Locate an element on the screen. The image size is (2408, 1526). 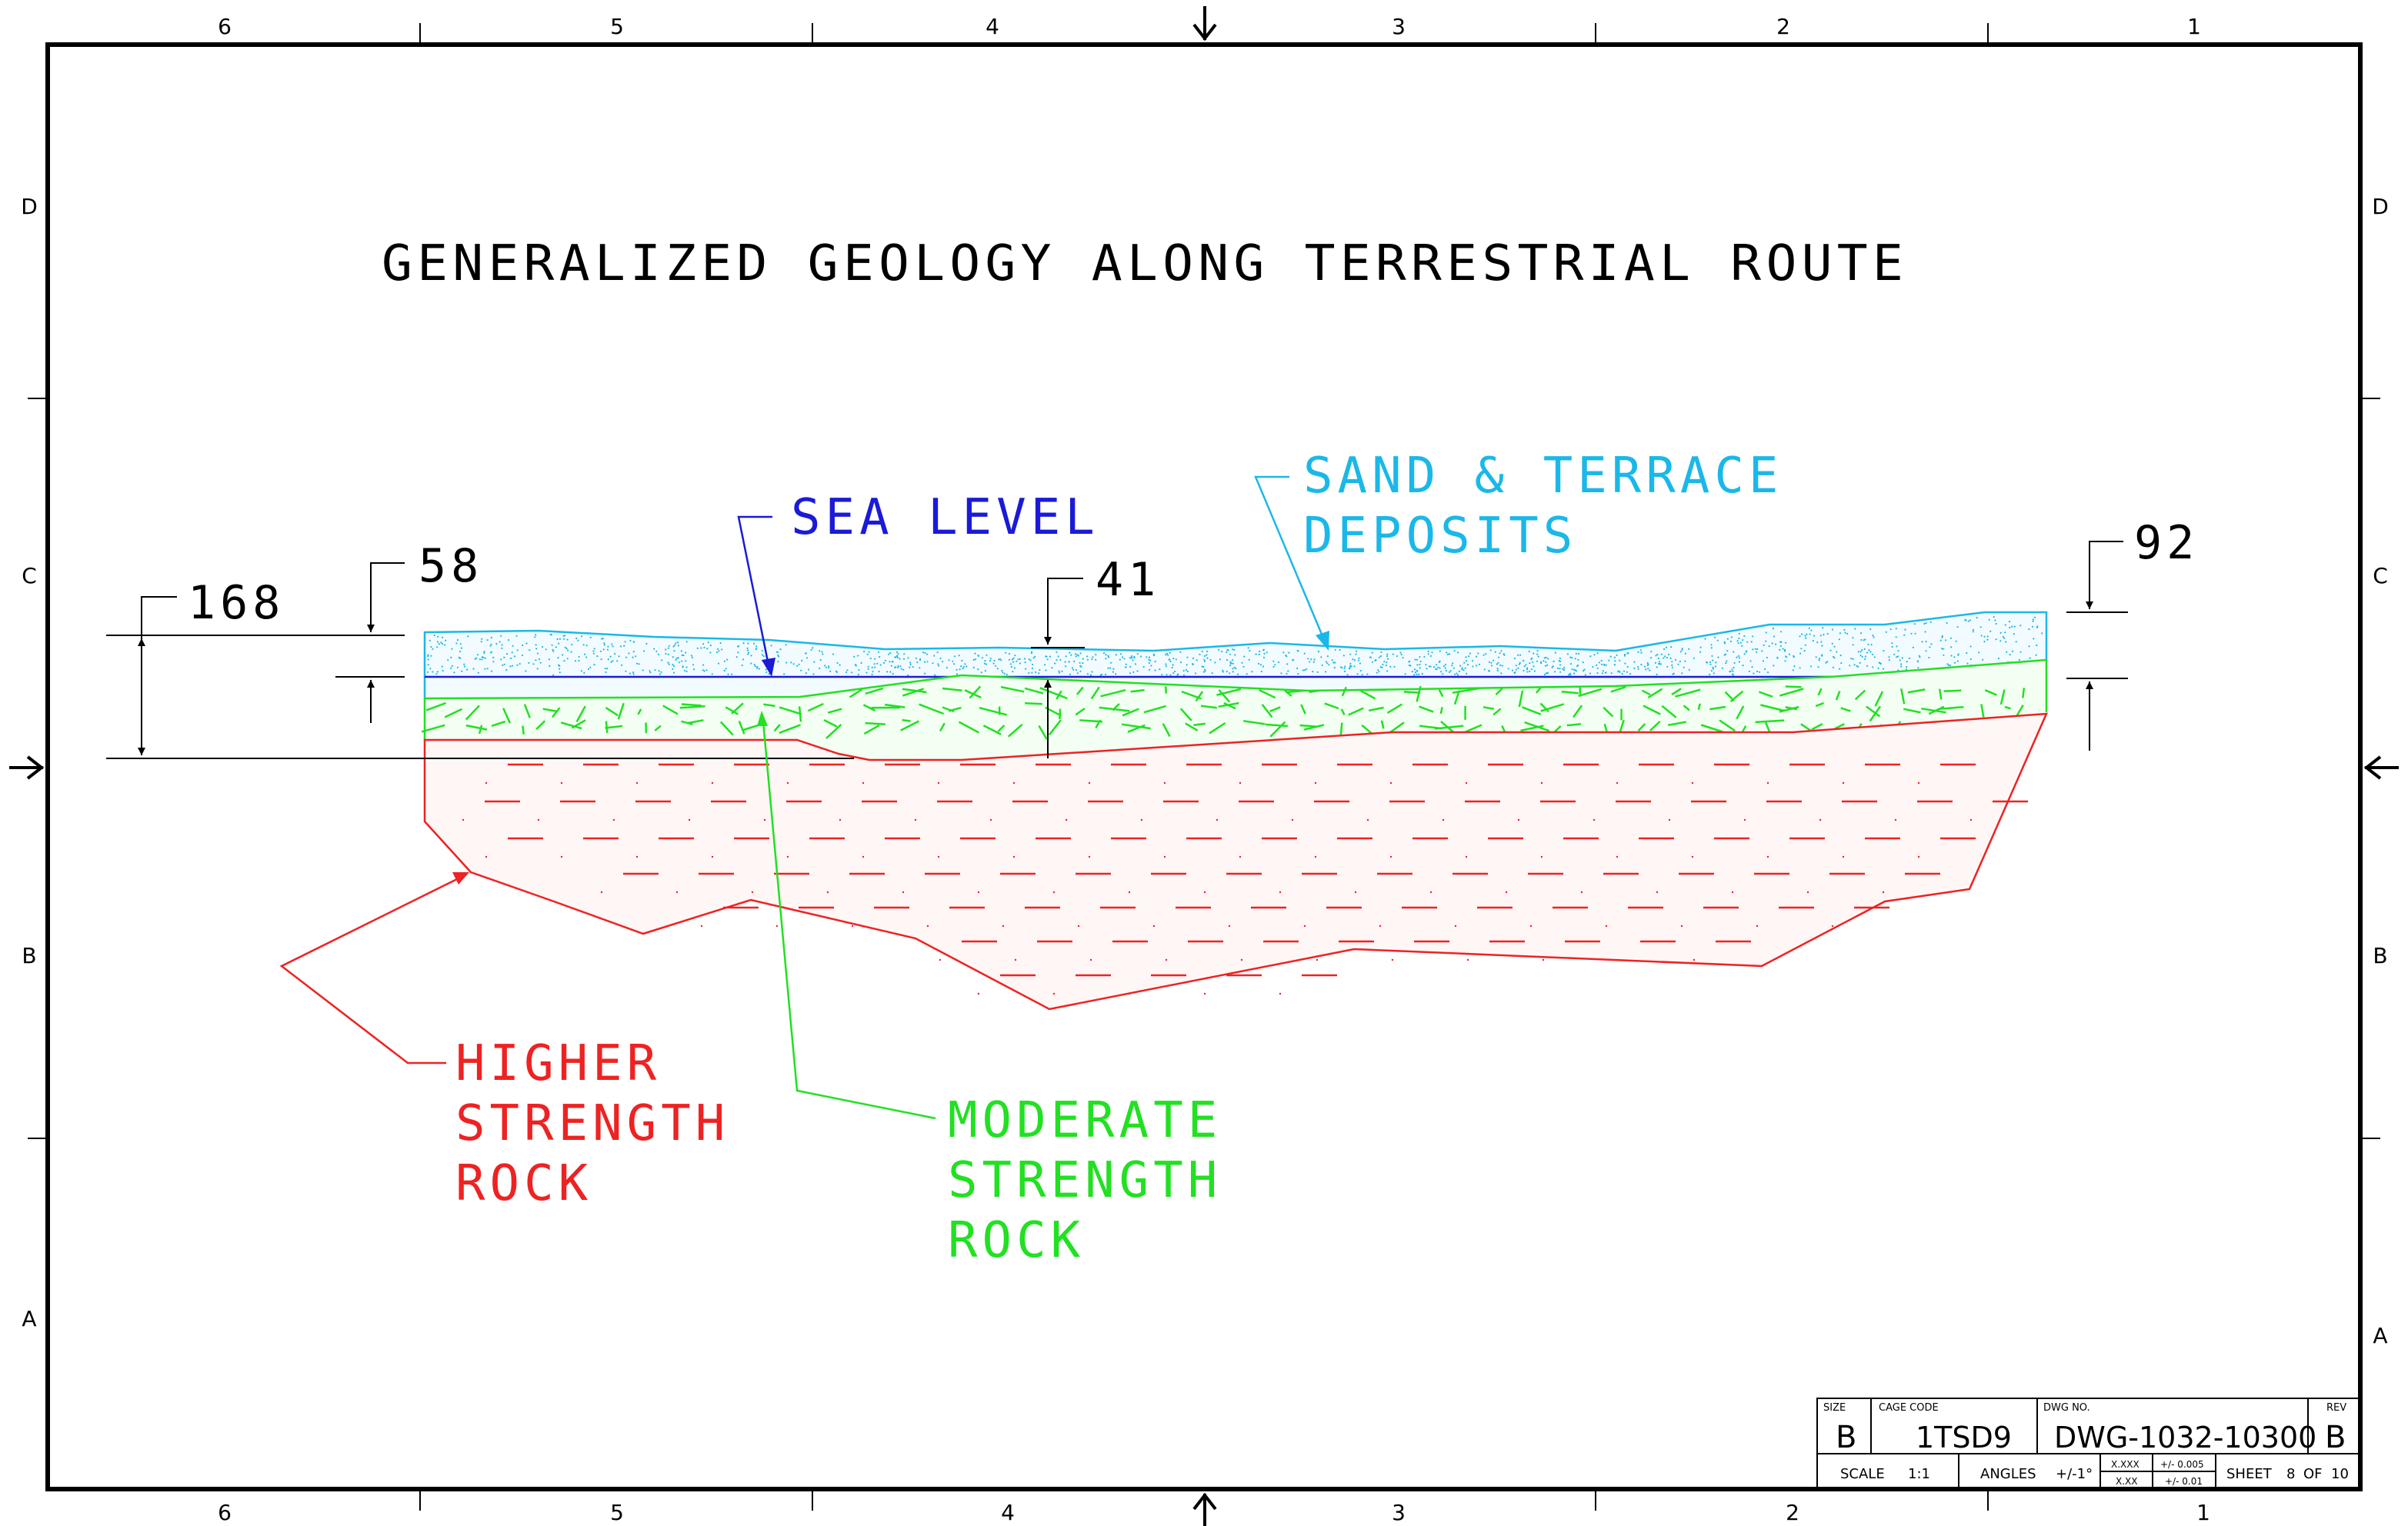
tb-angles-value: +/-1° is located at coordinates (2074, 1474).